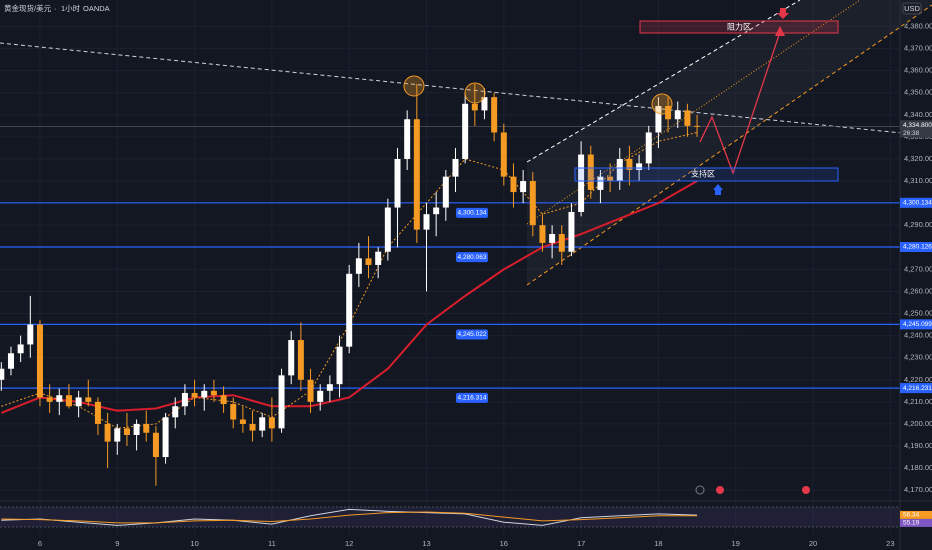  What do you see at coordinates (918, 48) in the screenshot?
I see `y-tick-label: 4,370.000` at bounding box center [918, 48].